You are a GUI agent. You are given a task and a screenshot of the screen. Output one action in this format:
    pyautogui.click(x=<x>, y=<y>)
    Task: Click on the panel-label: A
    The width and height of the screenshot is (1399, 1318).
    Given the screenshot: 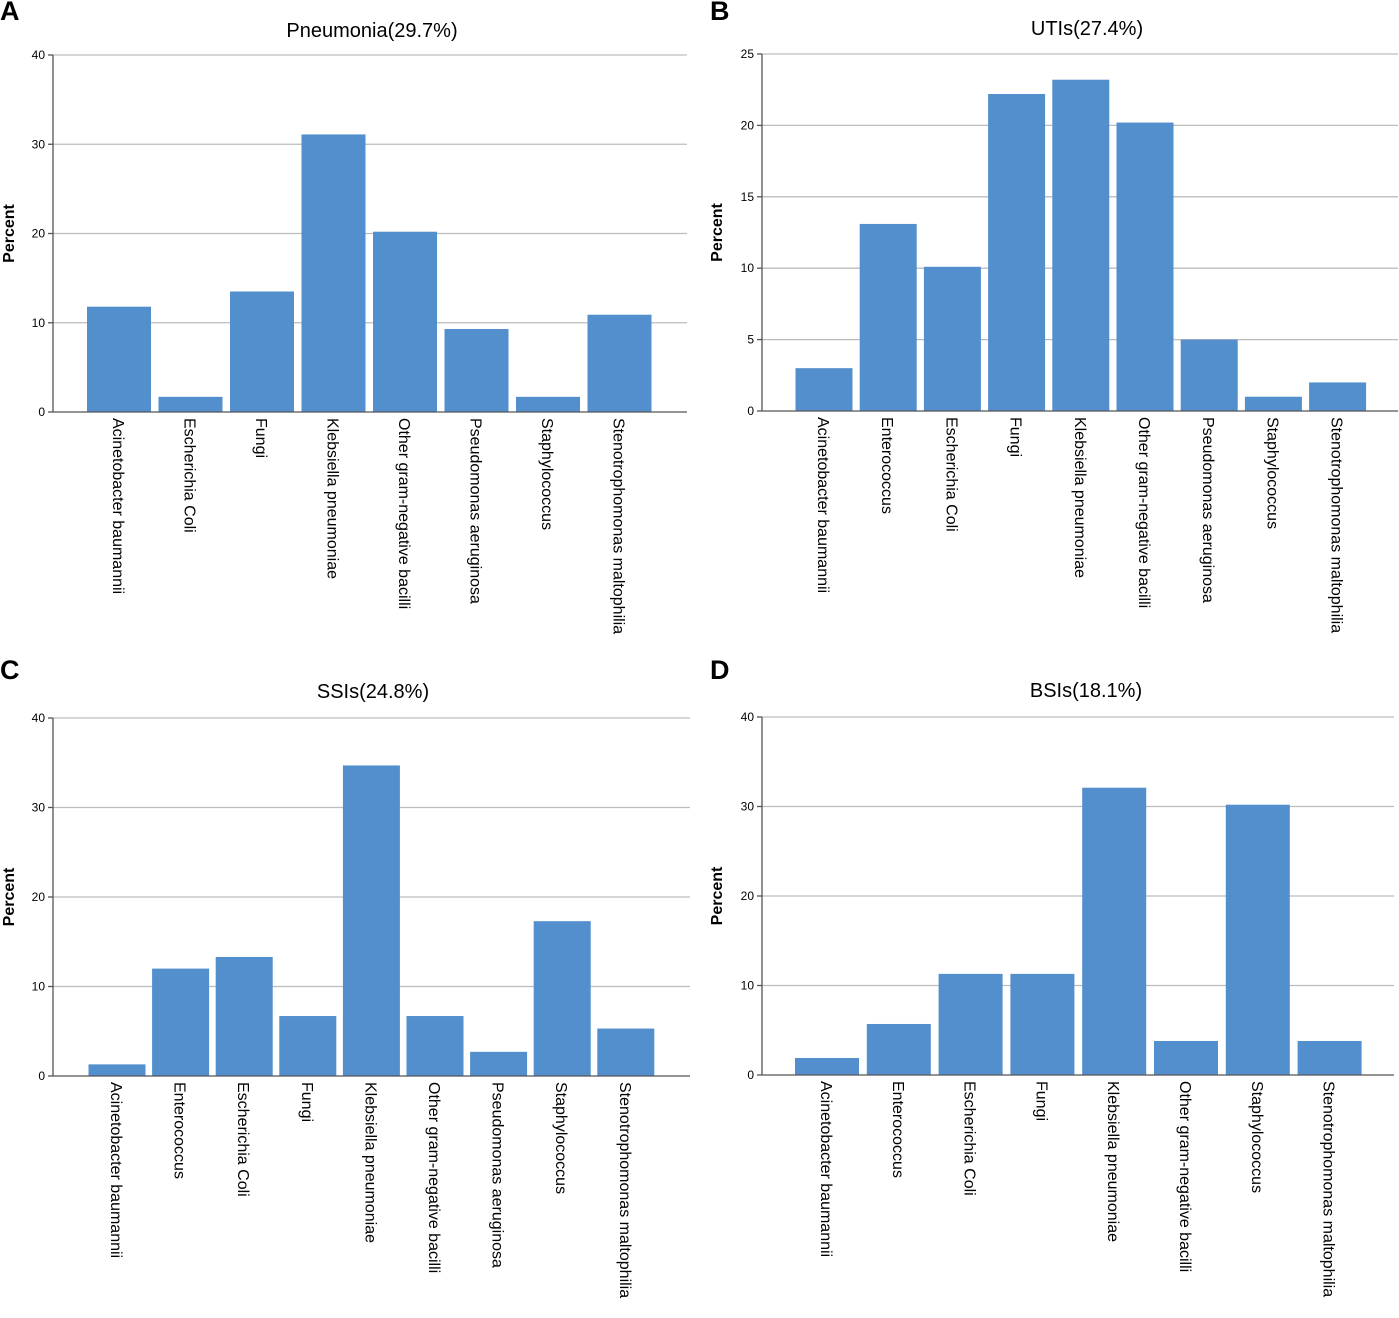 What is the action you would take?
    pyautogui.click(x=10, y=13)
    